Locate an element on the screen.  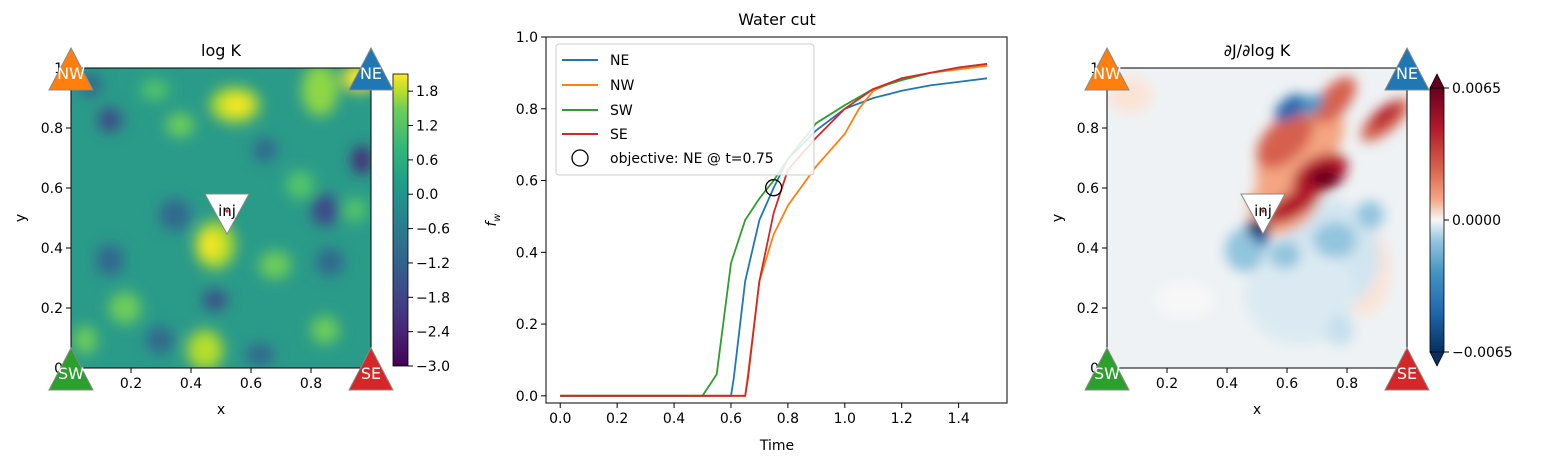
sensitivity-colorbar-extend-min is located at coordinates (1437, 359).